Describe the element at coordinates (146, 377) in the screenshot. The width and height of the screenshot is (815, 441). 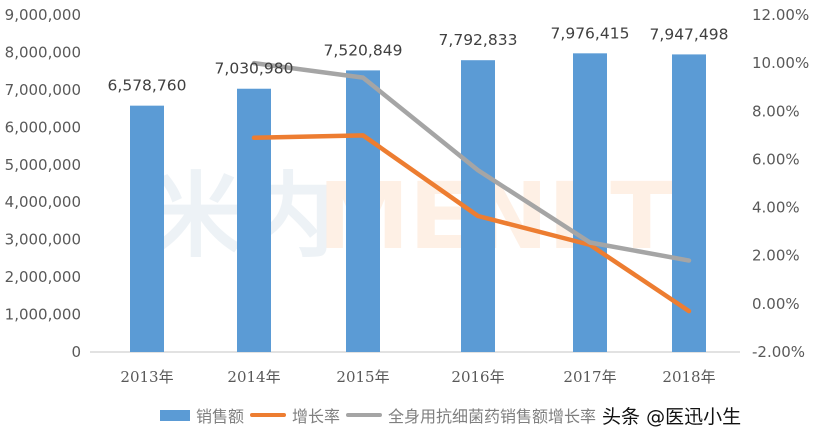
I see `x-axis-tick: 2013年` at that location.